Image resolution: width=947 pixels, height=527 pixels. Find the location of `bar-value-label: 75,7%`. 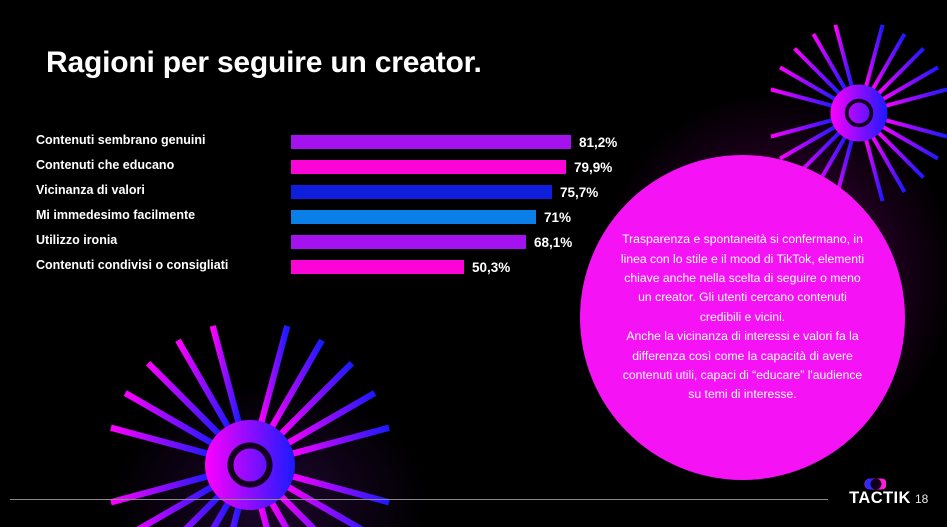

bar-value-label: 75,7% is located at coordinates (579, 192).